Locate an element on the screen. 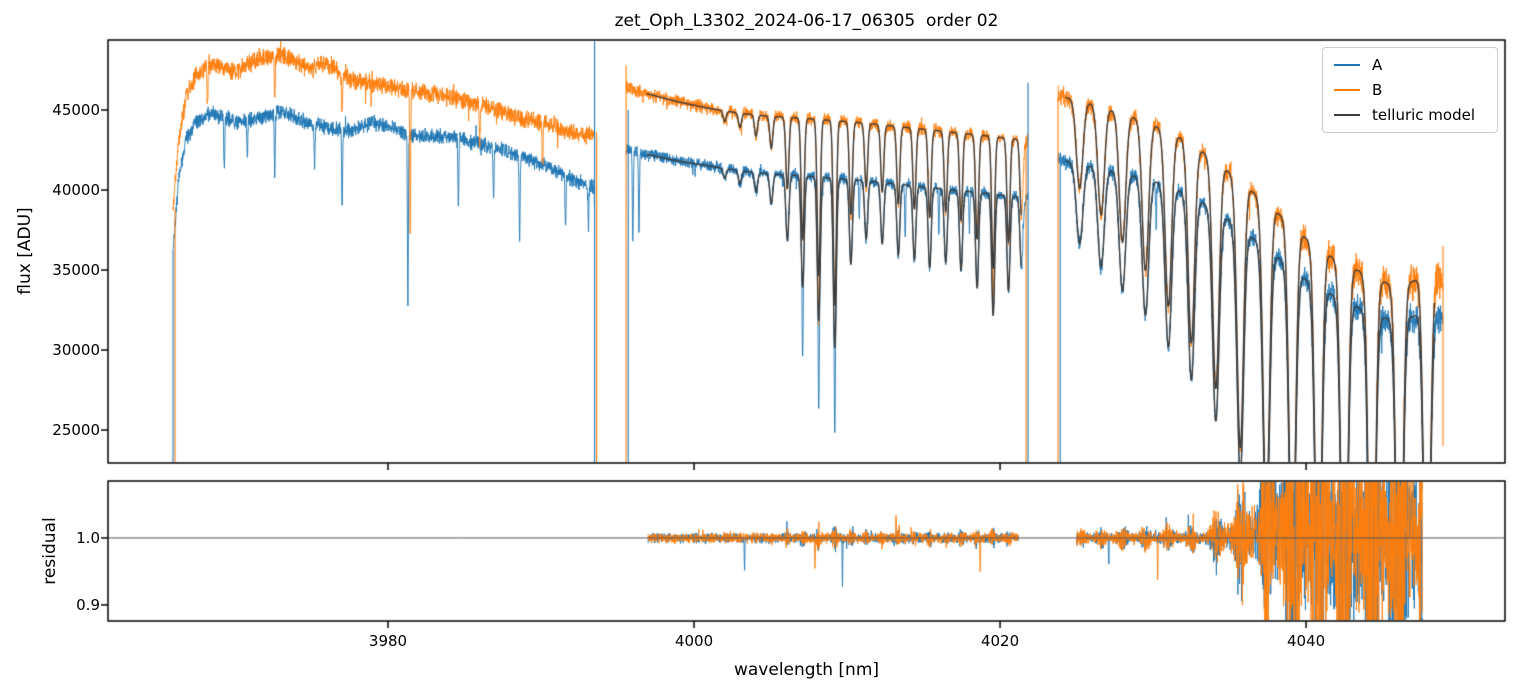  legend-item-a: A is located at coordinates (1410, 65).